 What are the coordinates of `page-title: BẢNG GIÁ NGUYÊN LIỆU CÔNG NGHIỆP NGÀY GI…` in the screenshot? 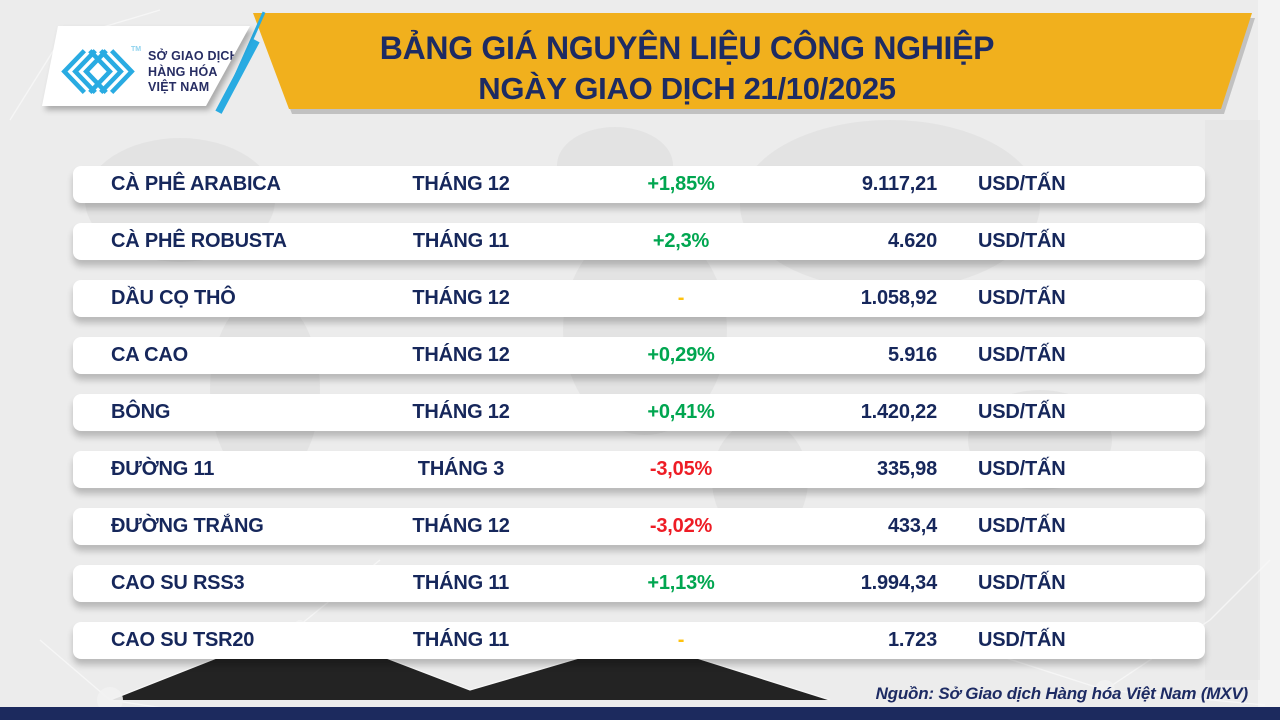 It's located at (687, 68).